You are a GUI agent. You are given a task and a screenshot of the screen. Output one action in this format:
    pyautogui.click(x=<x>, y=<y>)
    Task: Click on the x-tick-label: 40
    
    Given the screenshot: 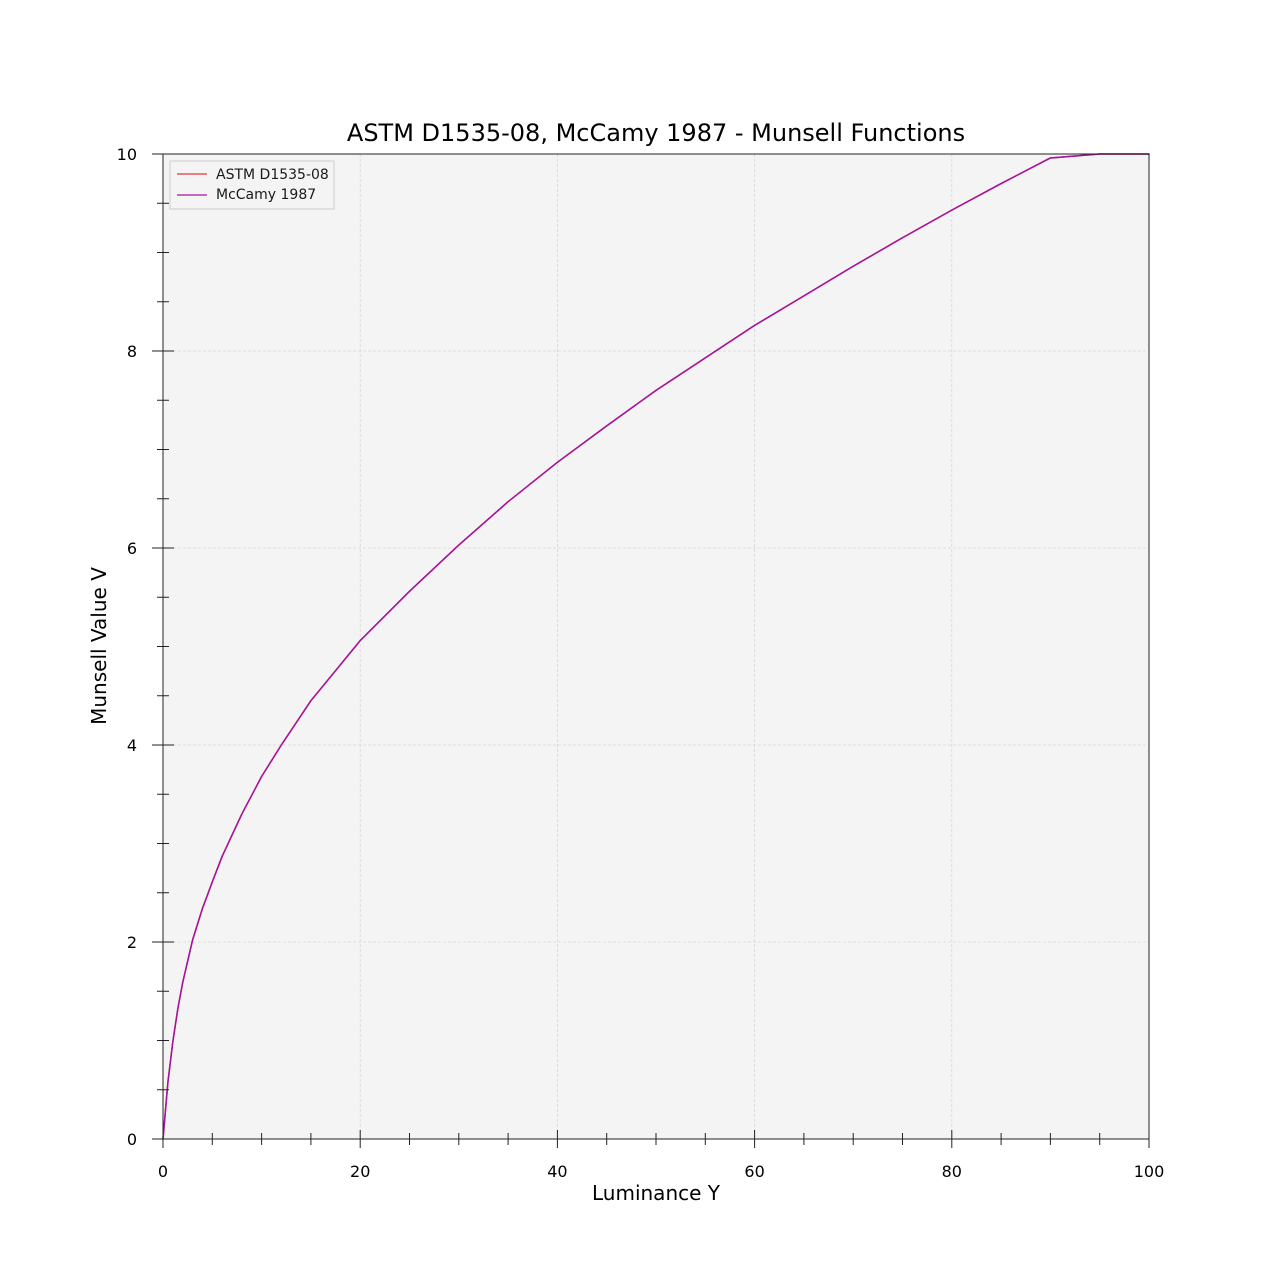 What is the action you would take?
    pyautogui.click(x=557, y=1171)
    